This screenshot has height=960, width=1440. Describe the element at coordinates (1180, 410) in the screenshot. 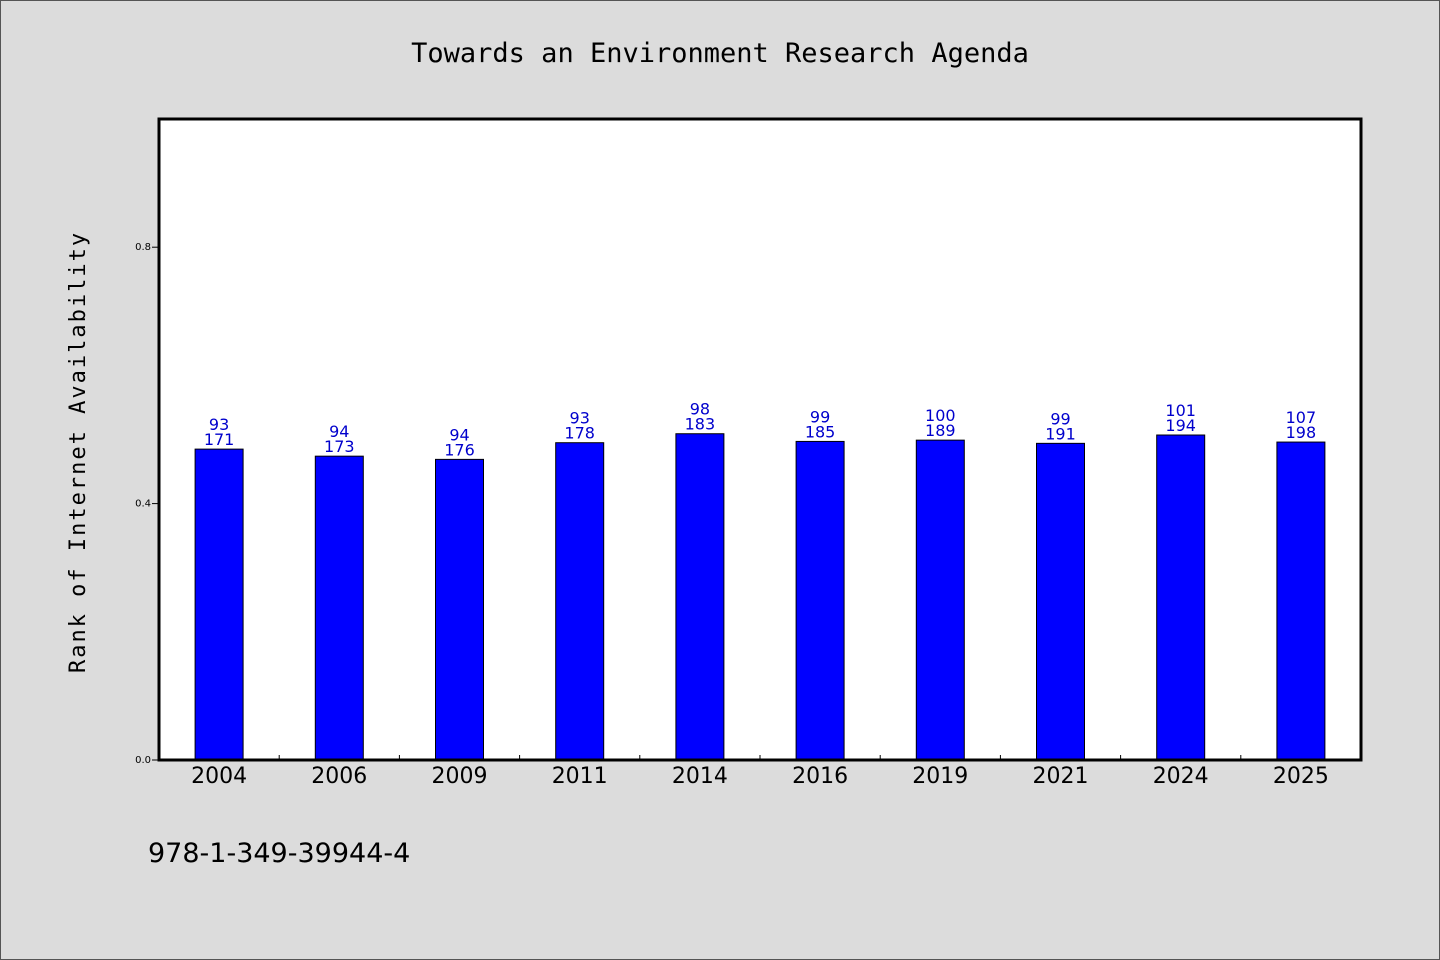

I see `data-label-top: 101` at that location.